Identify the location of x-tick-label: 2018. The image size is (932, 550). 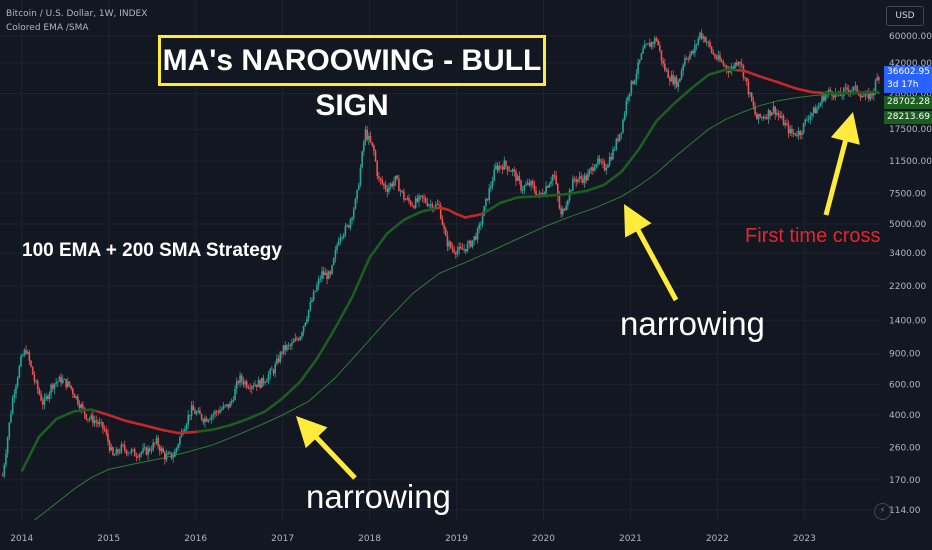
(369, 539).